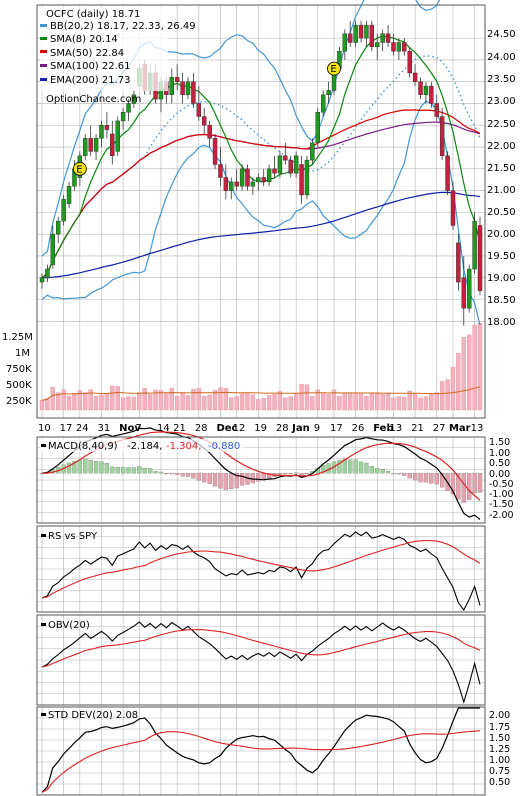  Describe the element at coordinates (501, 168) in the screenshot. I see `y-tick: 21.50` at that location.